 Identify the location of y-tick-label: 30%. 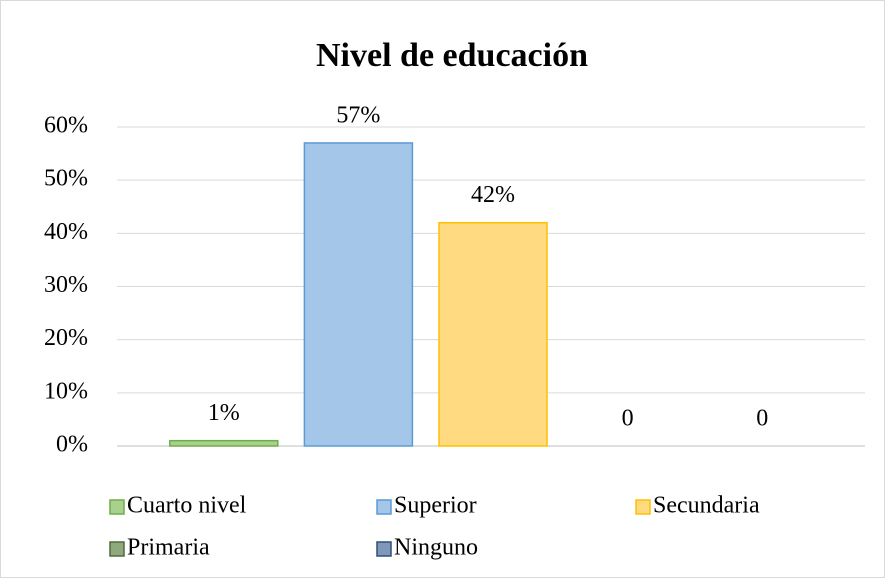
(66, 285).